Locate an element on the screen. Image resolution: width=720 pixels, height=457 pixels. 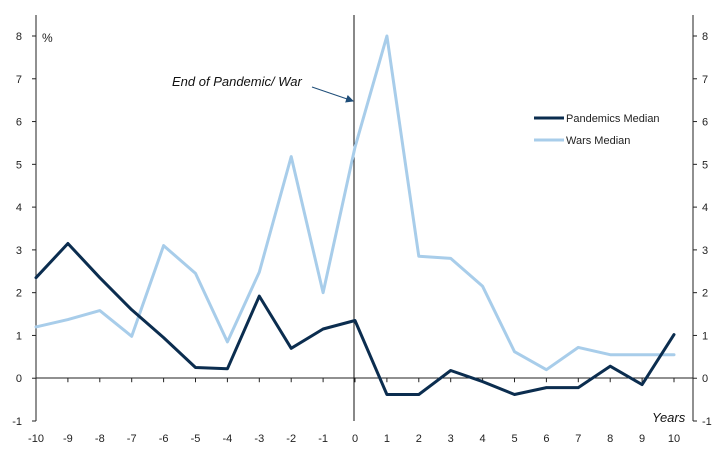
y-tick-label-left: 5 is located at coordinates (19, 165).